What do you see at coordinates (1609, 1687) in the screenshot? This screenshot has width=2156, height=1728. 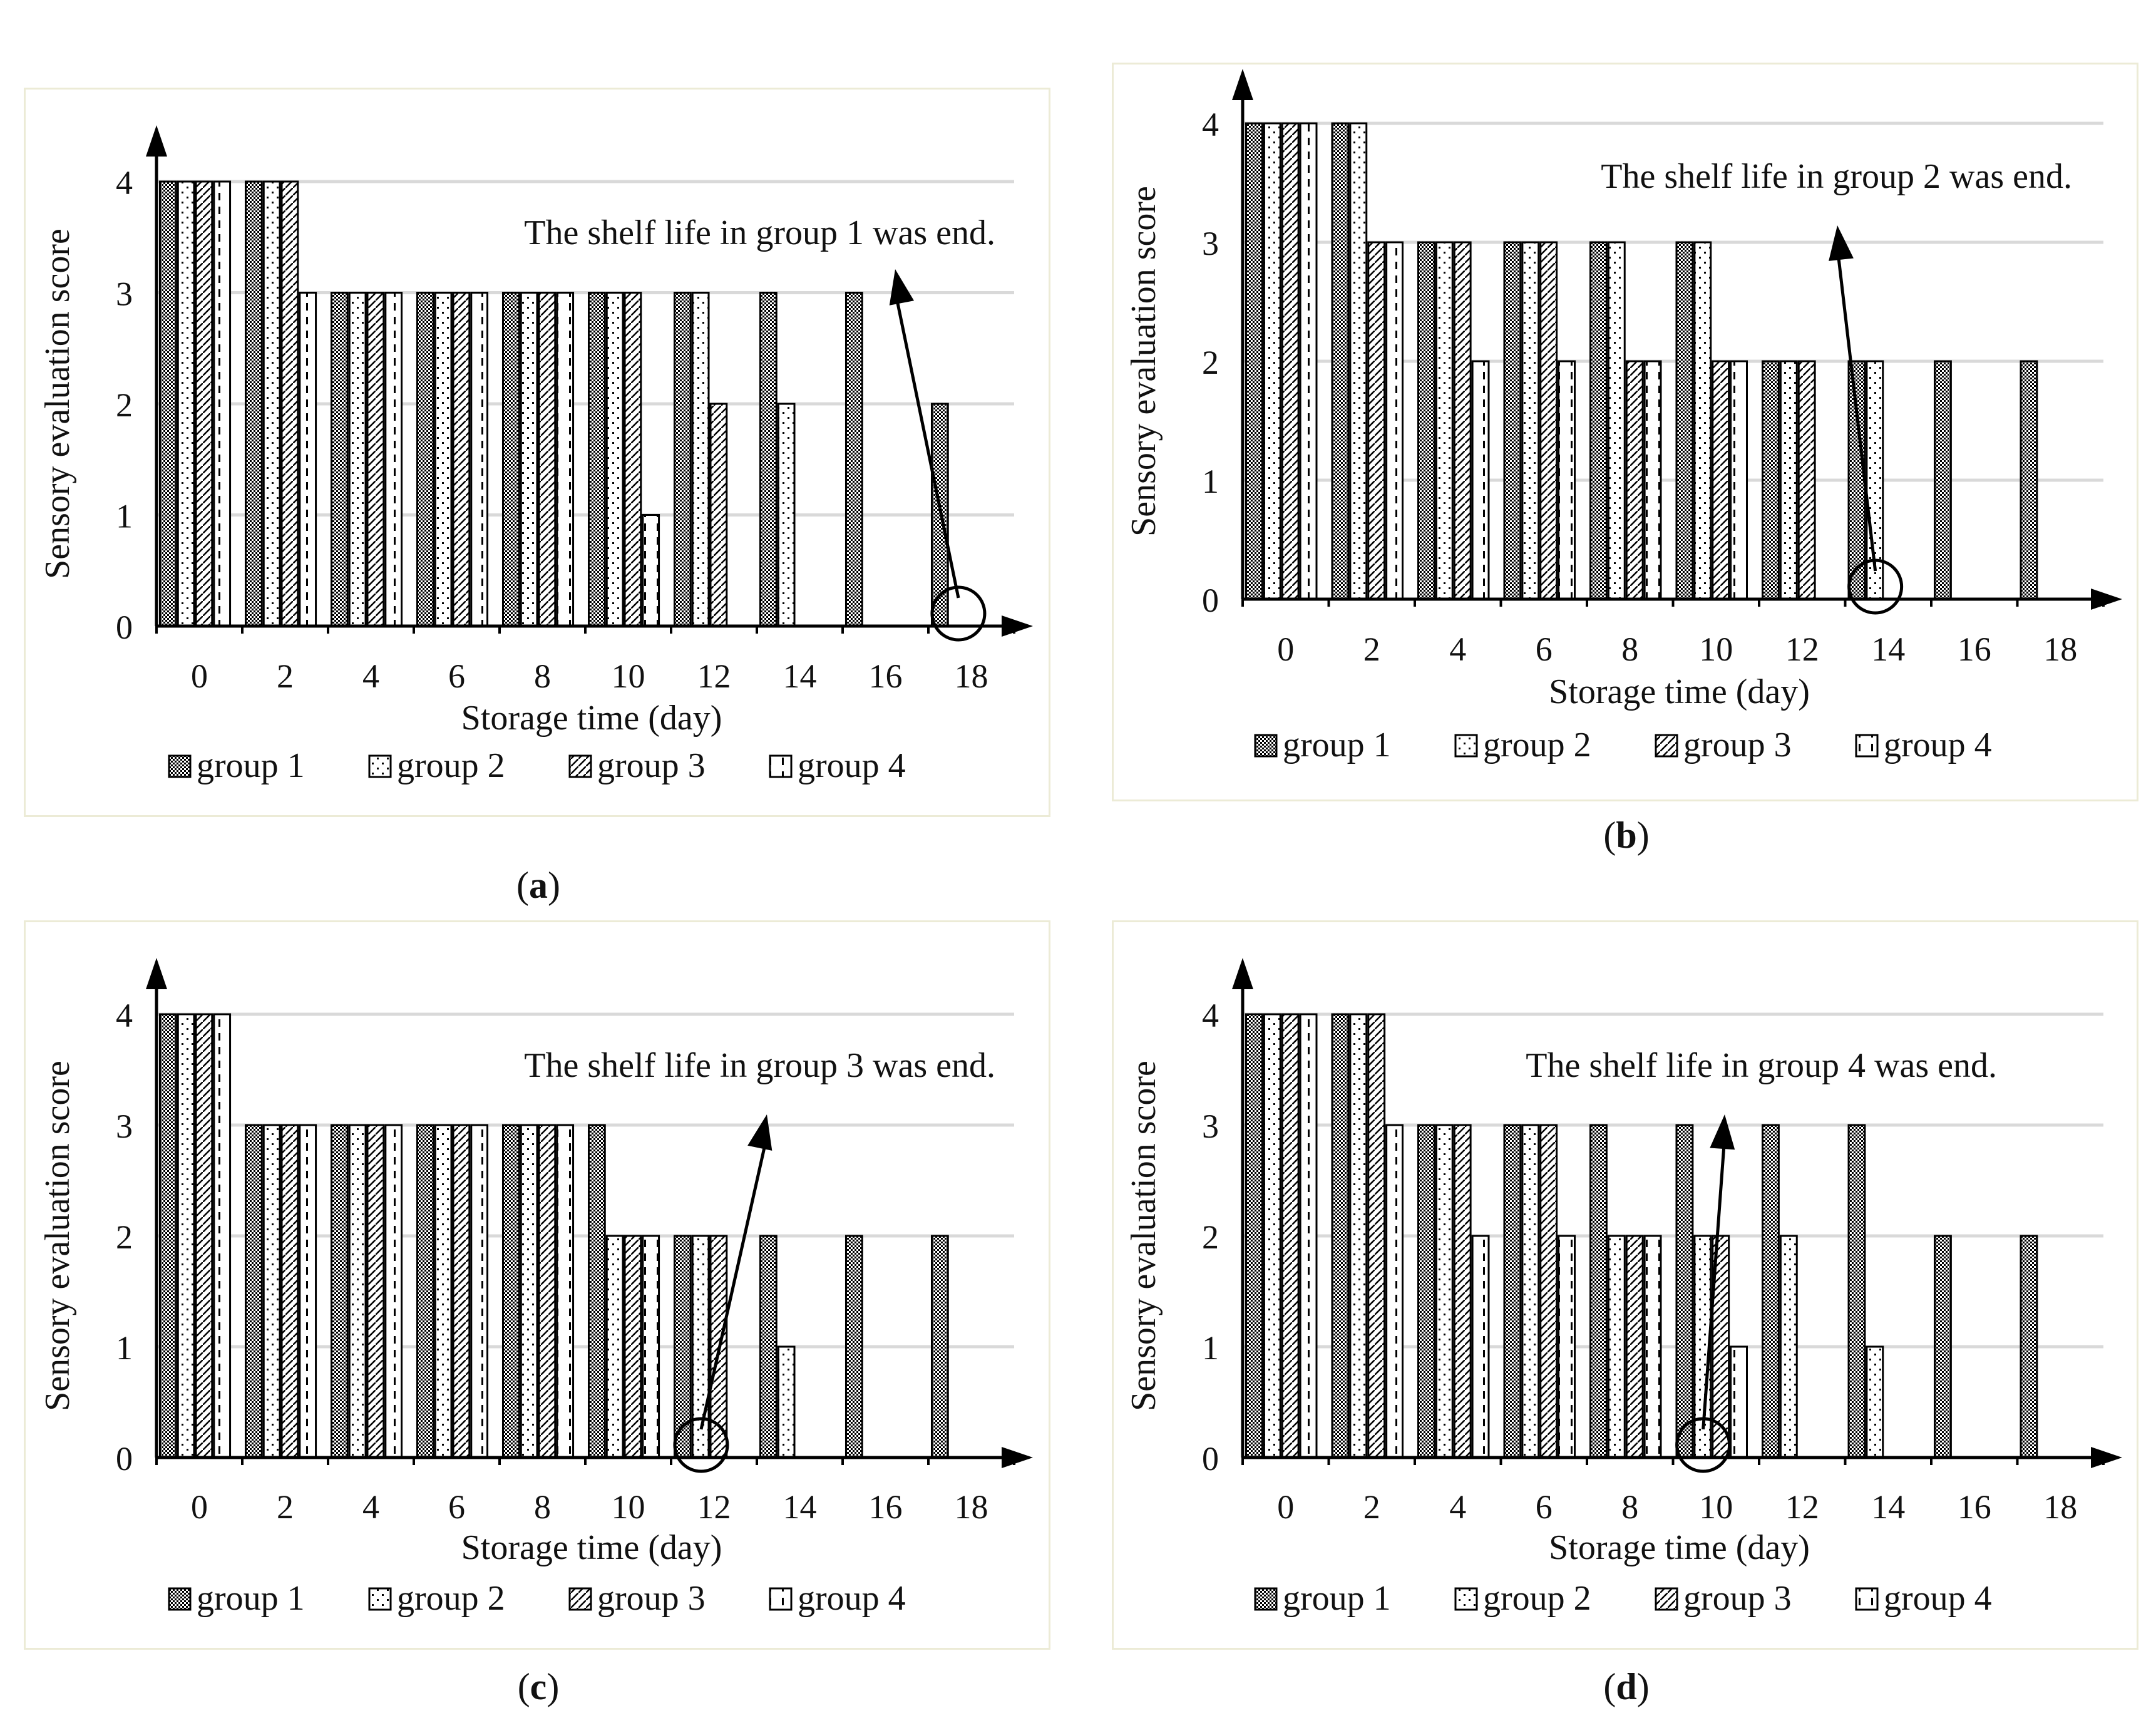 I see `caption-d-open: (` at bounding box center [1609, 1687].